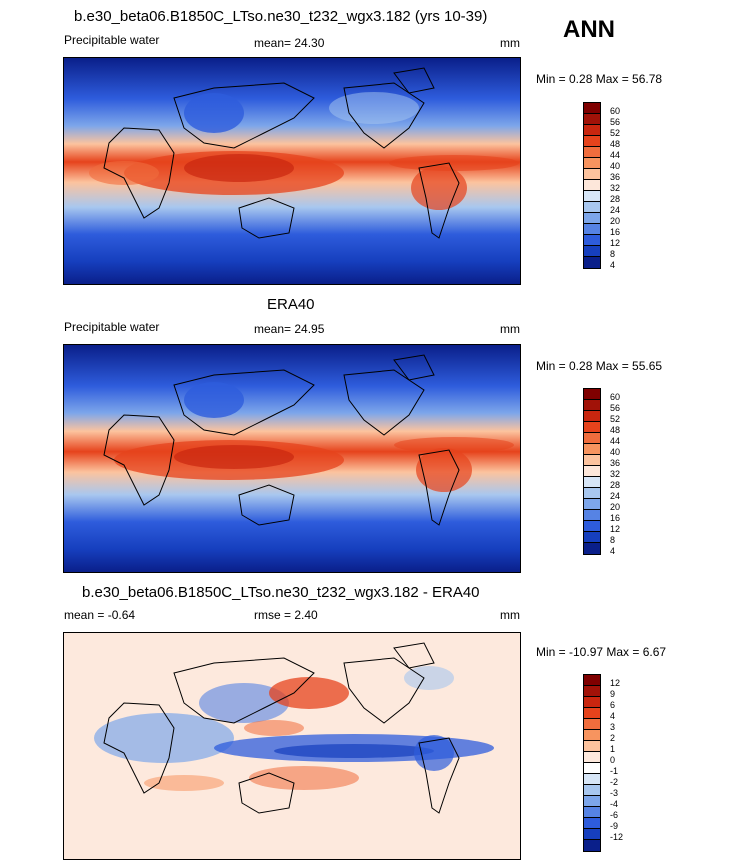 This screenshot has height=865, width=732. What do you see at coordinates (613, 738) in the screenshot?
I see `colorbar-tick-label: 2` at bounding box center [613, 738].